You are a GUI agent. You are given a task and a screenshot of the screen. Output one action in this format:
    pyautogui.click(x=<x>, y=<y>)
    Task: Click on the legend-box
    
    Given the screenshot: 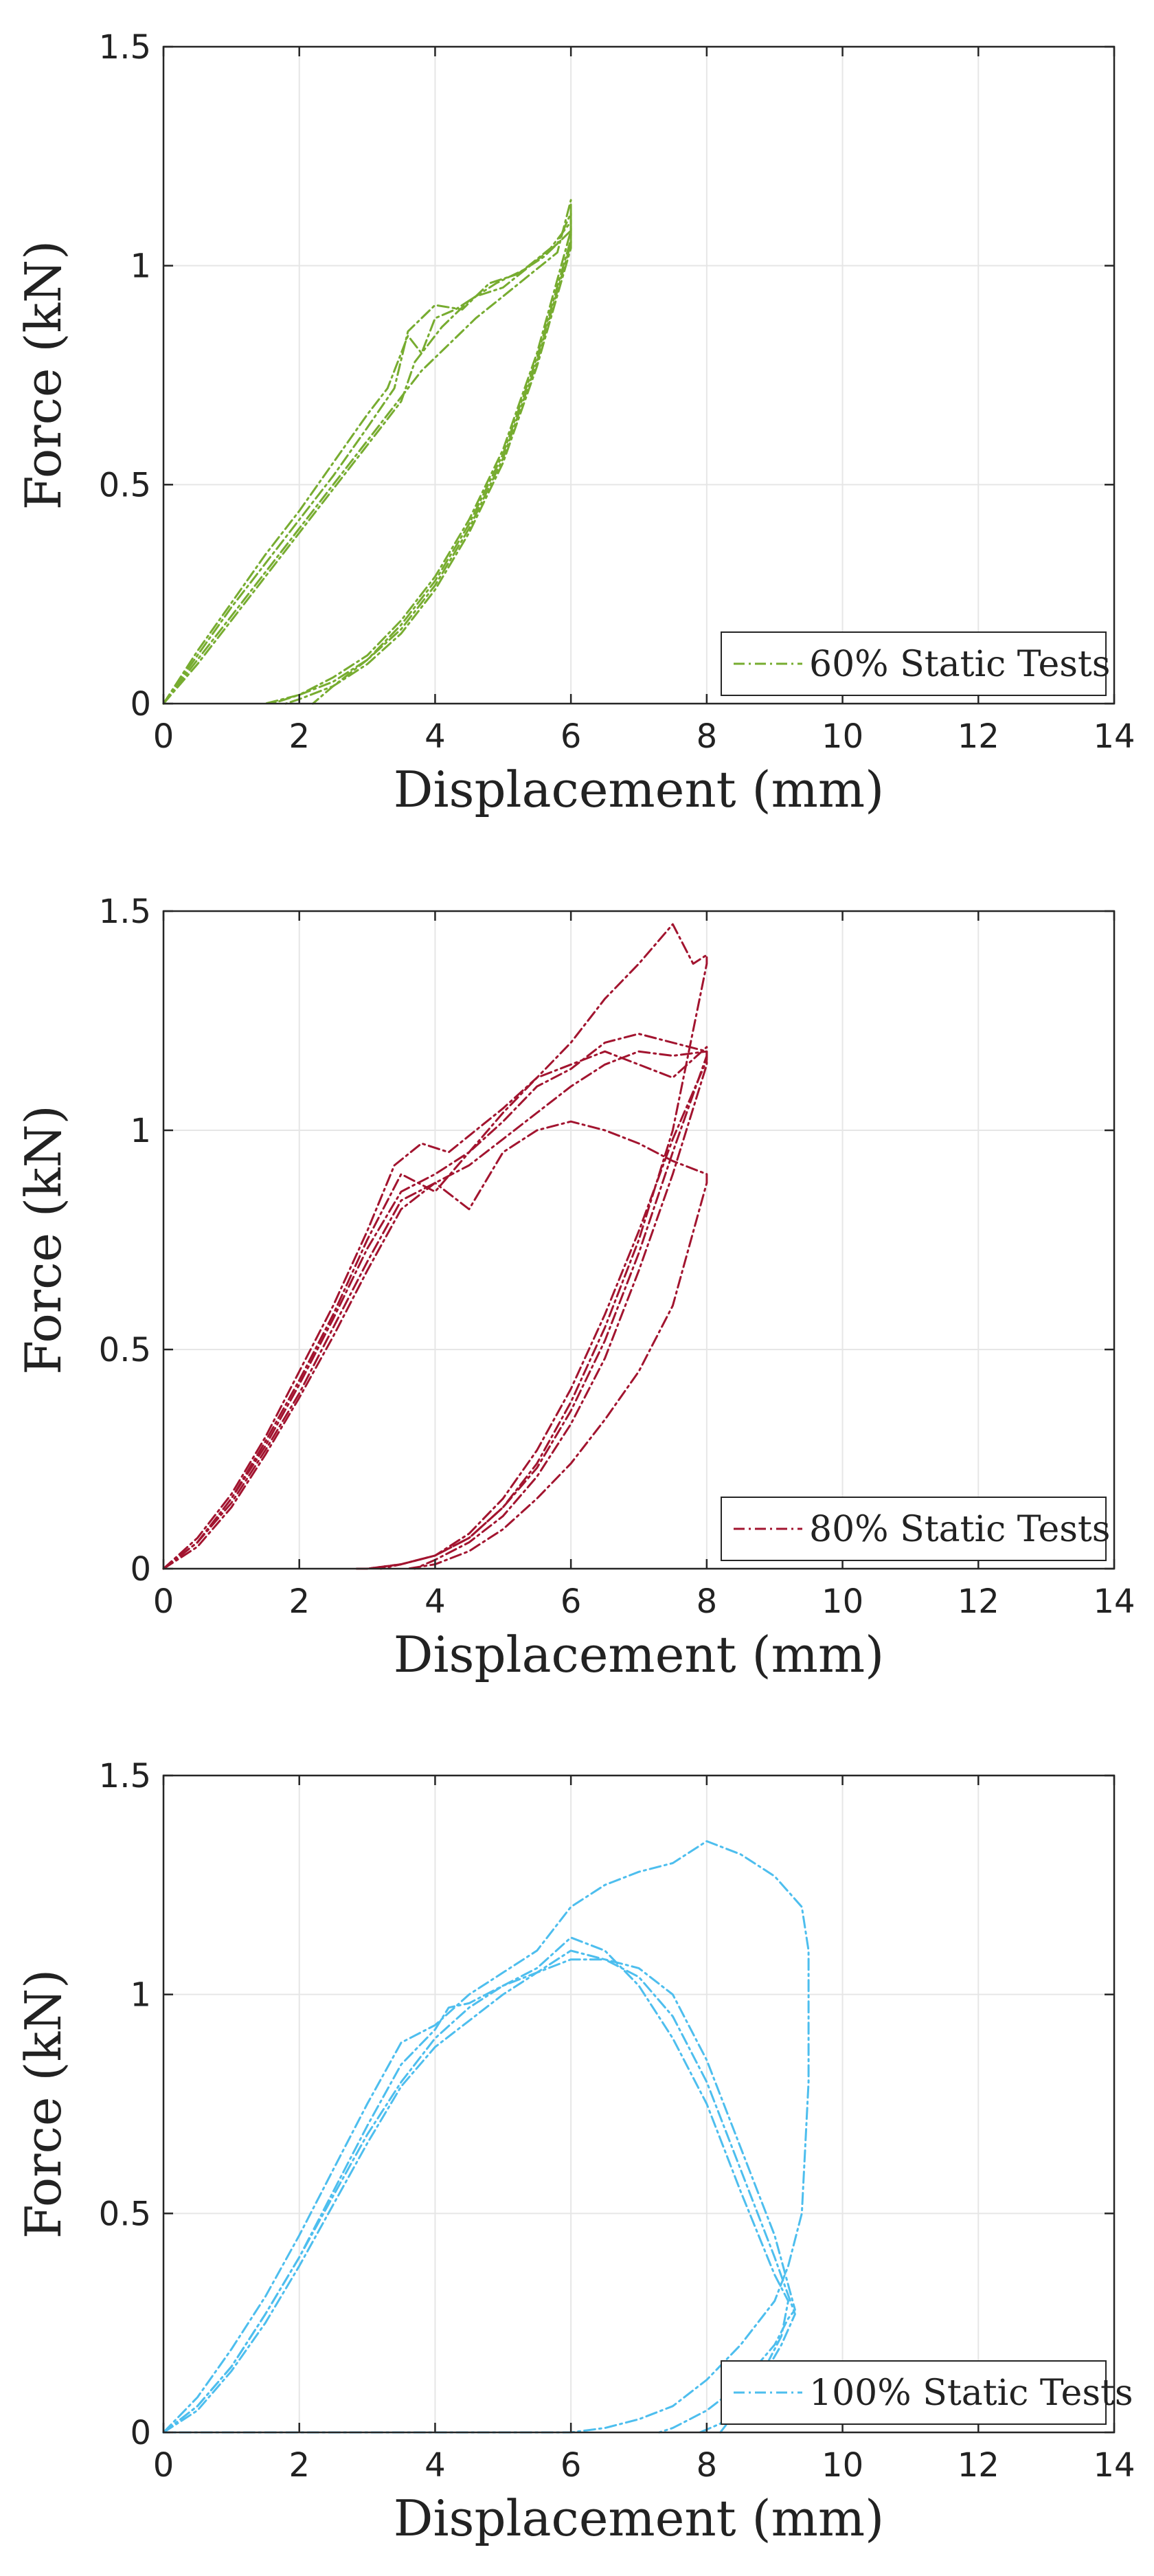 What is the action you would take?
    pyautogui.click(x=914, y=1529)
    